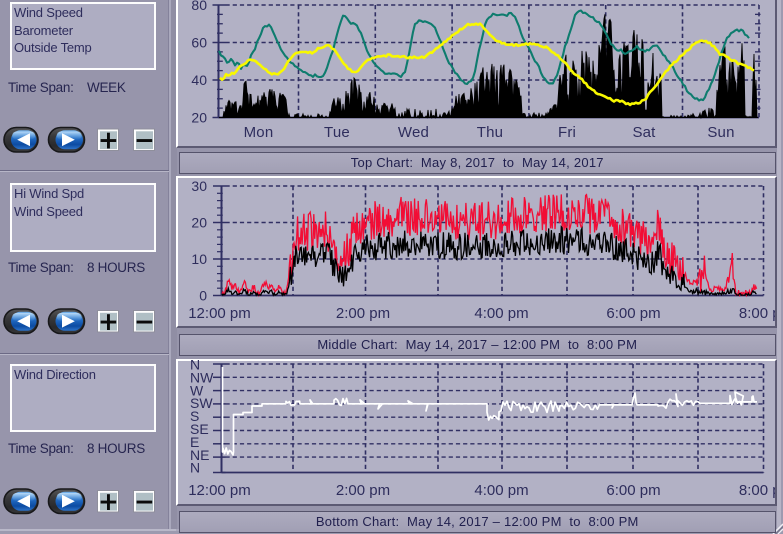 This screenshot has width=783, height=534. Describe the element at coordinates (202, 377) in the screenshot. I see `svg-text: NW` at that location.